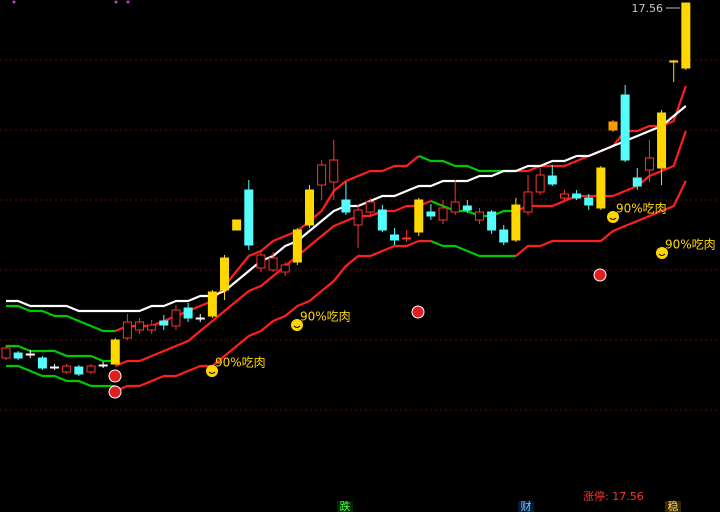 The image size is (720, 512). I want to click on footer-label: 财, so click(526, 505).